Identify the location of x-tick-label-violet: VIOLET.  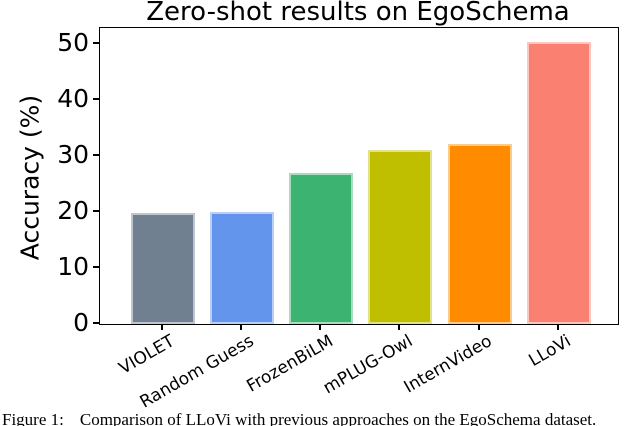
(146, 355).